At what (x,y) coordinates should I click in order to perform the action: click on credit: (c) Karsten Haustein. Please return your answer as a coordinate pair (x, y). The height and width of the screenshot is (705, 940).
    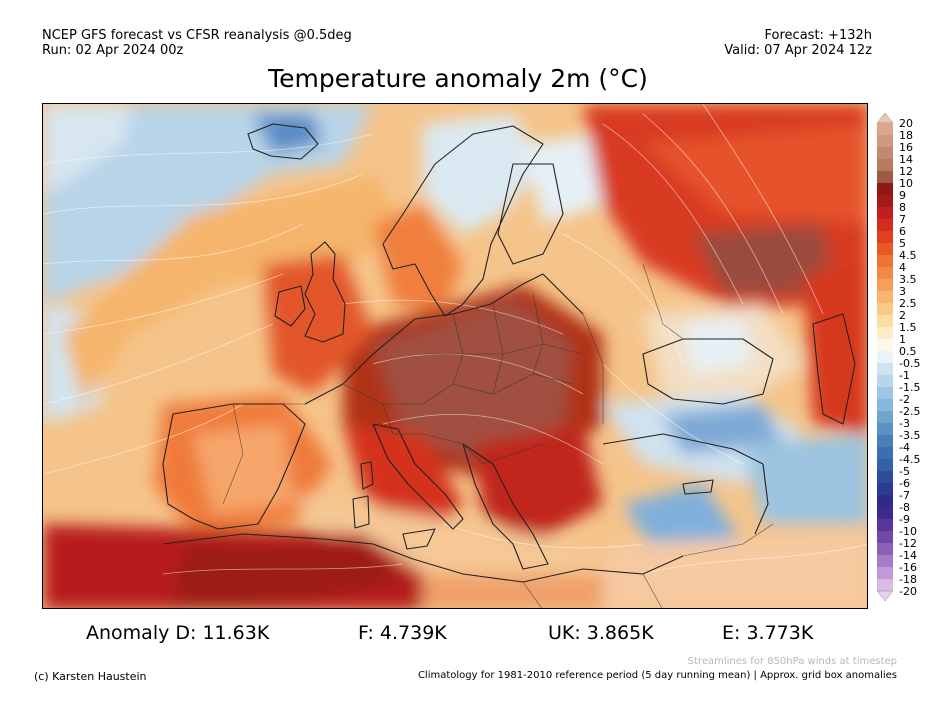
    Looking at the image, I should click on (90, 676).